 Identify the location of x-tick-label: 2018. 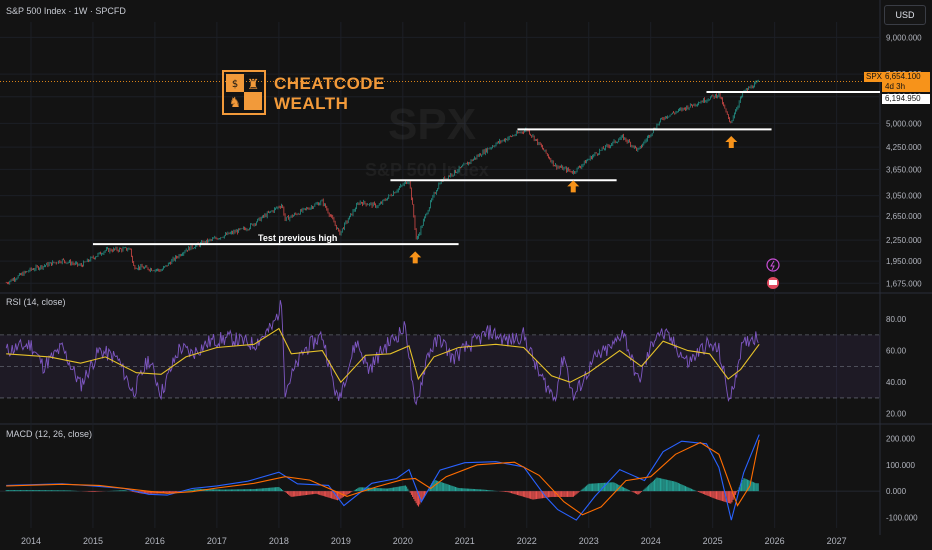
(279, 541).